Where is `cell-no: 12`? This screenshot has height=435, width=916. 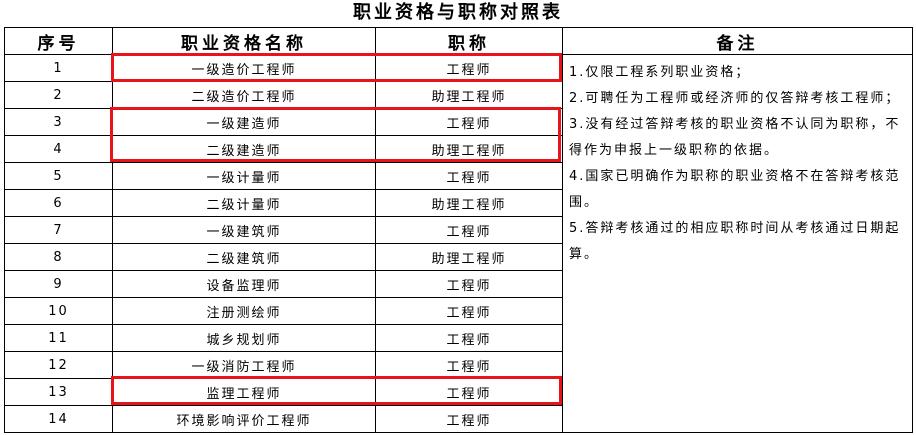
cell-no: 12 is located at coordinates (58, 365).